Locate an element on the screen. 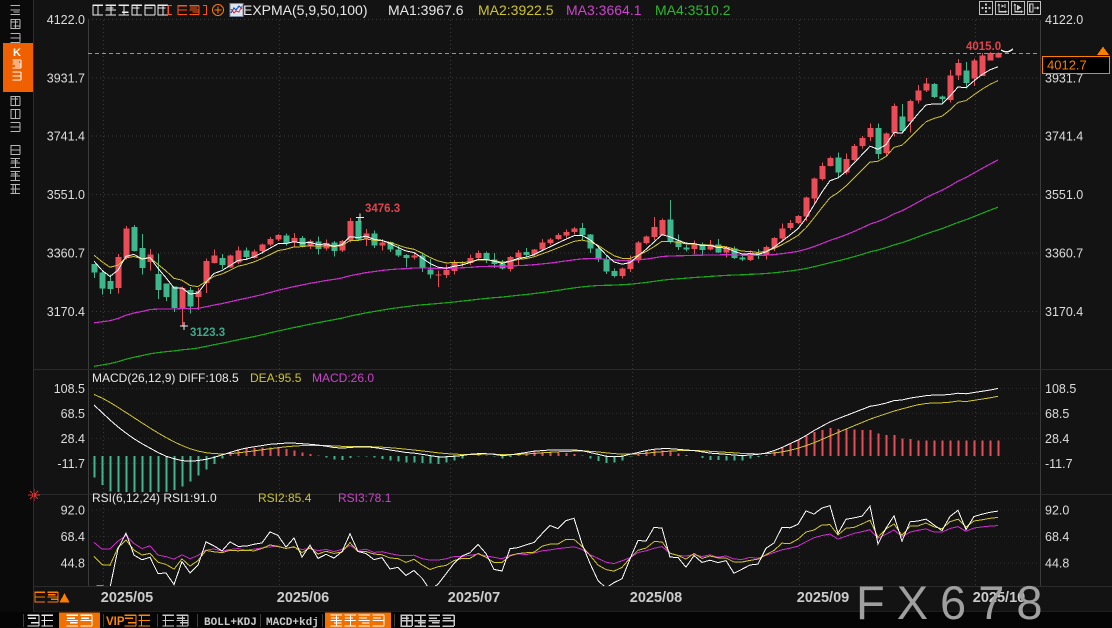 This screenshot has width=1112, height=628. svg-text: RSI(6,12,24) RSI1:91.0 is located at coordinates (154, 498).